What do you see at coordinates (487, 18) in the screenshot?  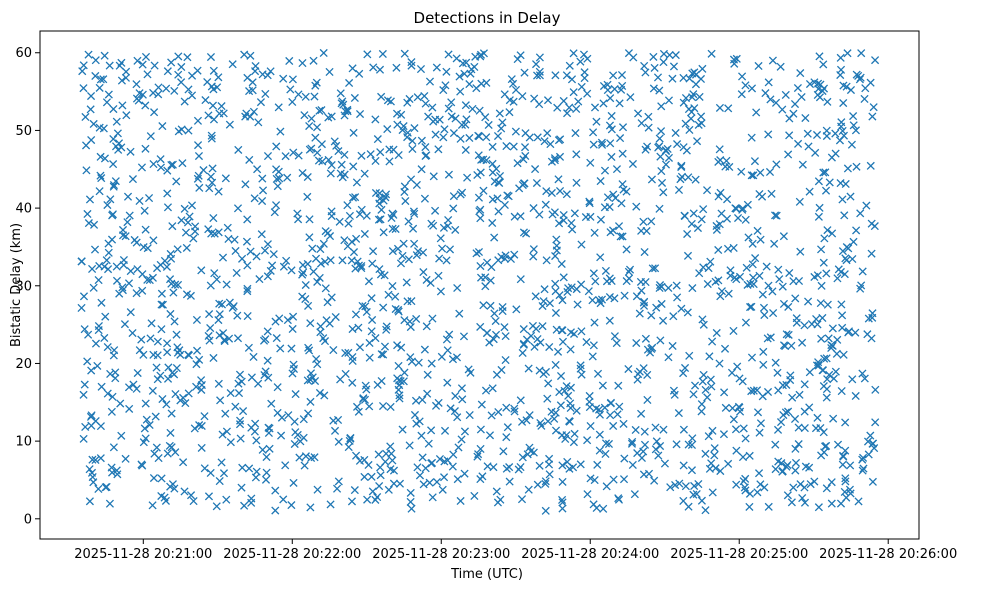 I see `chart-title: Detections in Delay` at bounding box center [487, 18].